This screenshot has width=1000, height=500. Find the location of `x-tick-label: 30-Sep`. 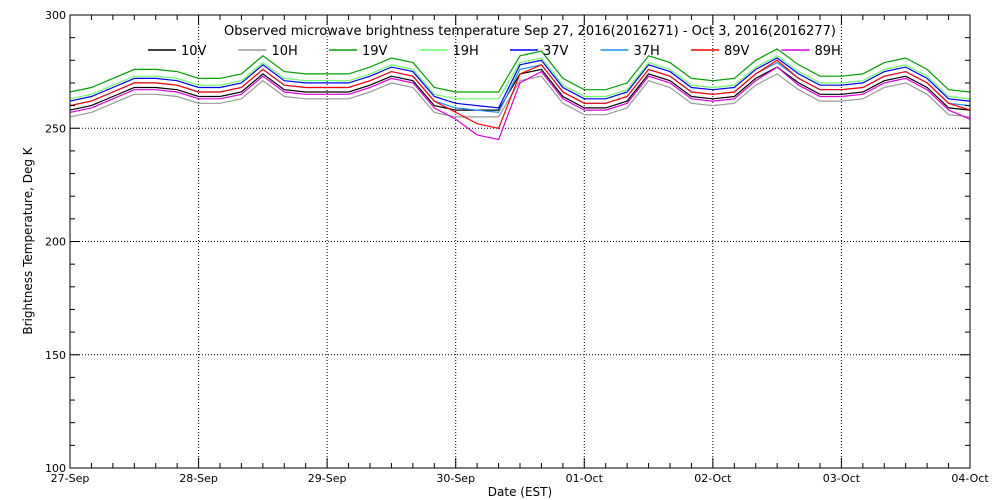

x-tick-label: 30-Sep is located at coordinates (455, 478).